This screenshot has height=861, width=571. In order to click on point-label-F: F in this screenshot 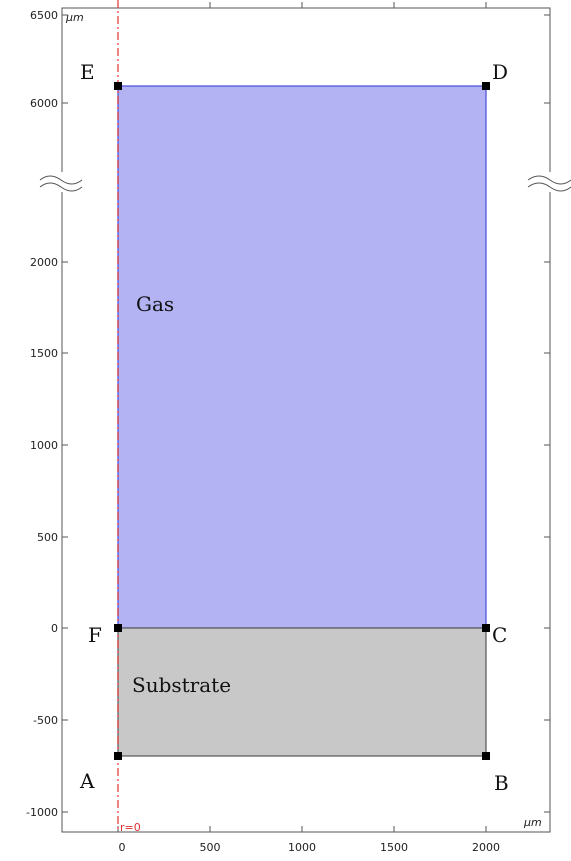, I will do `click(95, 635)`.